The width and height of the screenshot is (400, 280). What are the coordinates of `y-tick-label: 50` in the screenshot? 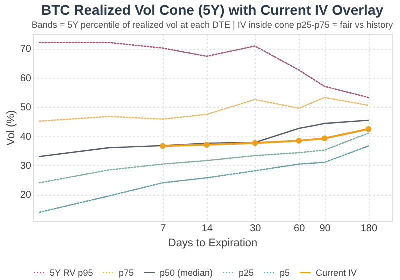 It's located at (26, 108).